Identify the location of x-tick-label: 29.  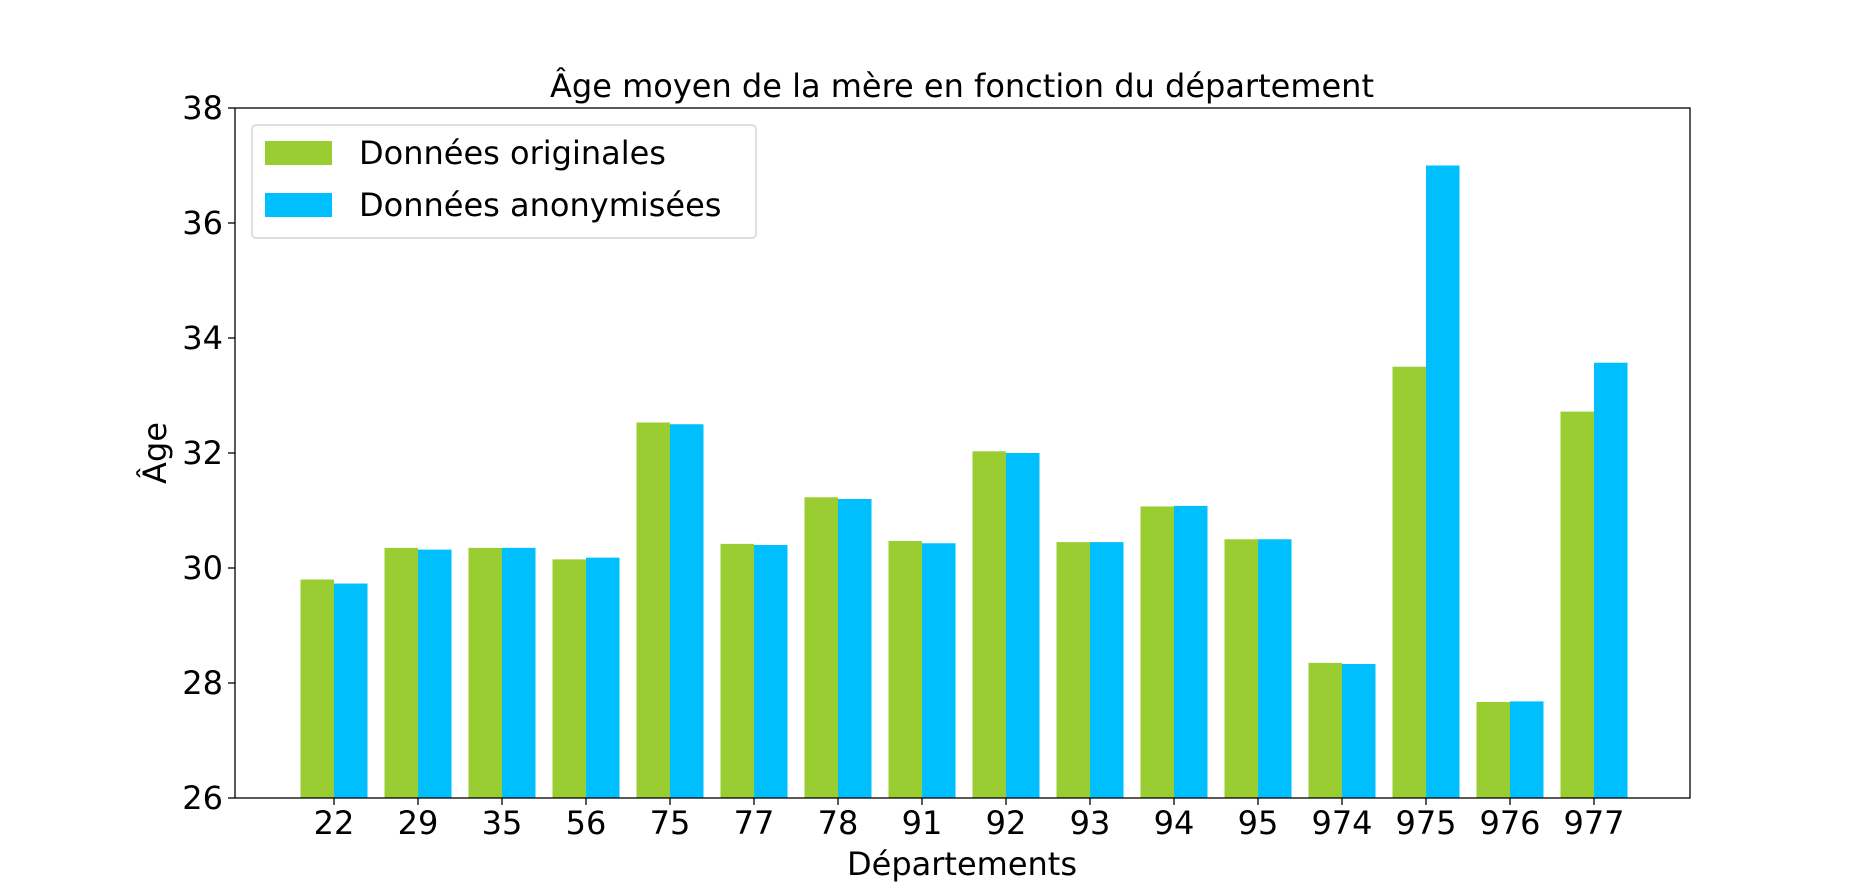
(418, 823).